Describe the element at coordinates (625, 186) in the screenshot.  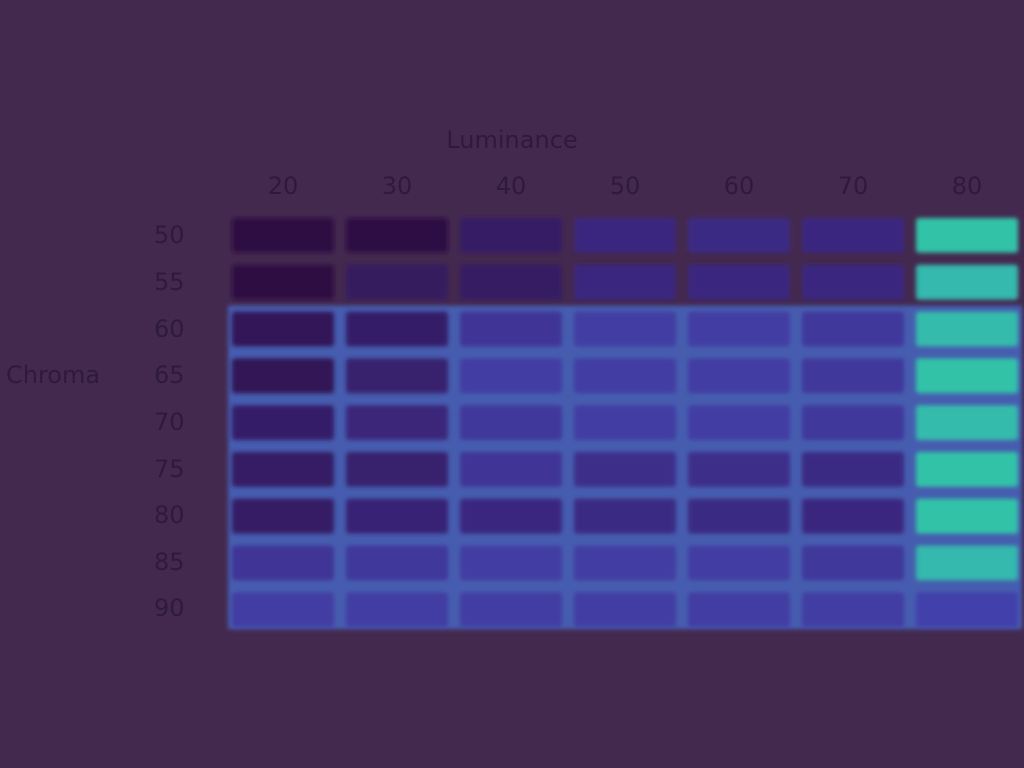
I see `x-tick-label: 50` at that location.